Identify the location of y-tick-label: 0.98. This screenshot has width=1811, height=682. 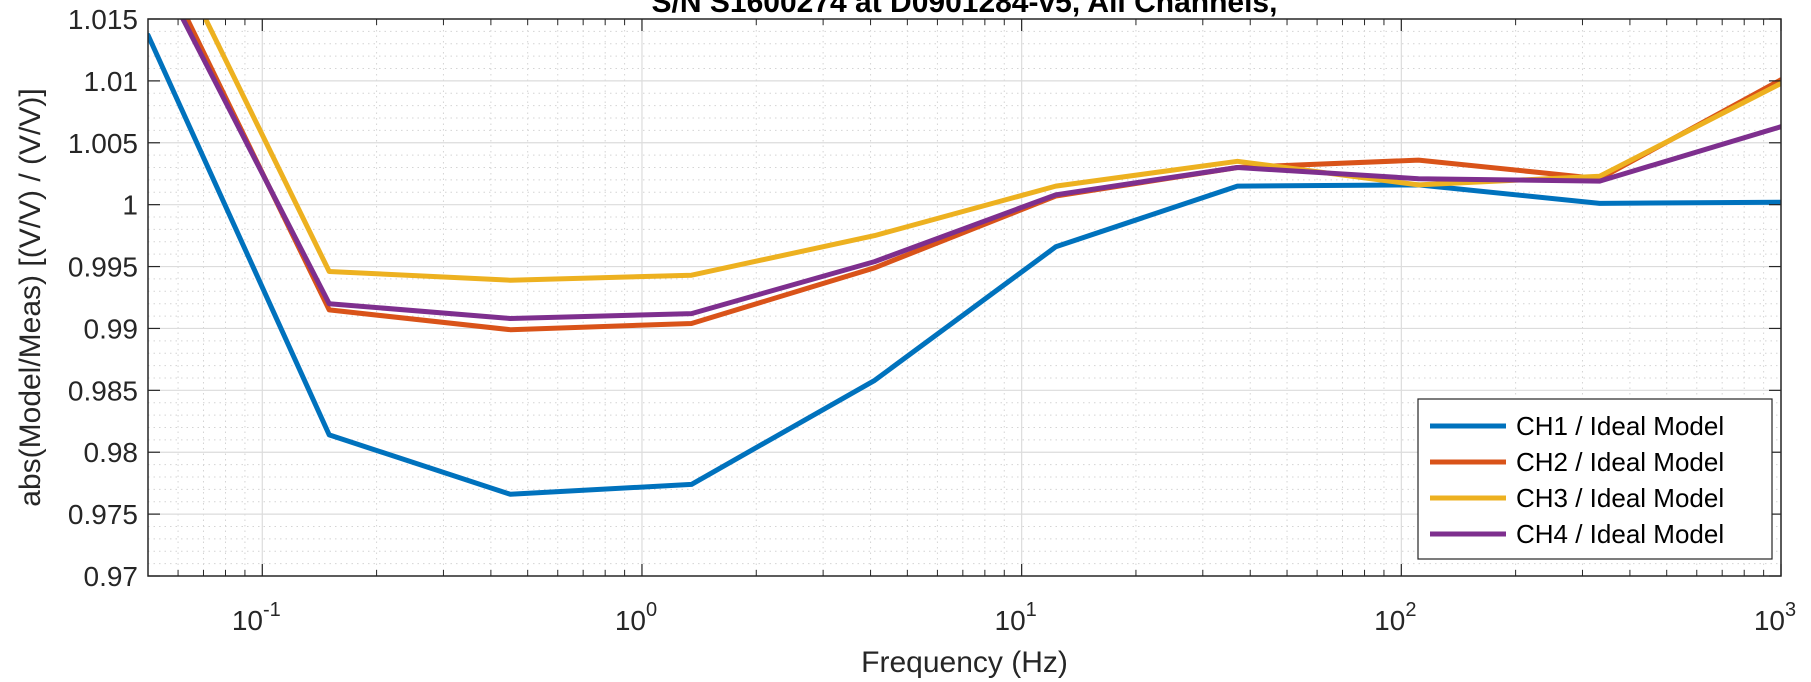
(111, 452).